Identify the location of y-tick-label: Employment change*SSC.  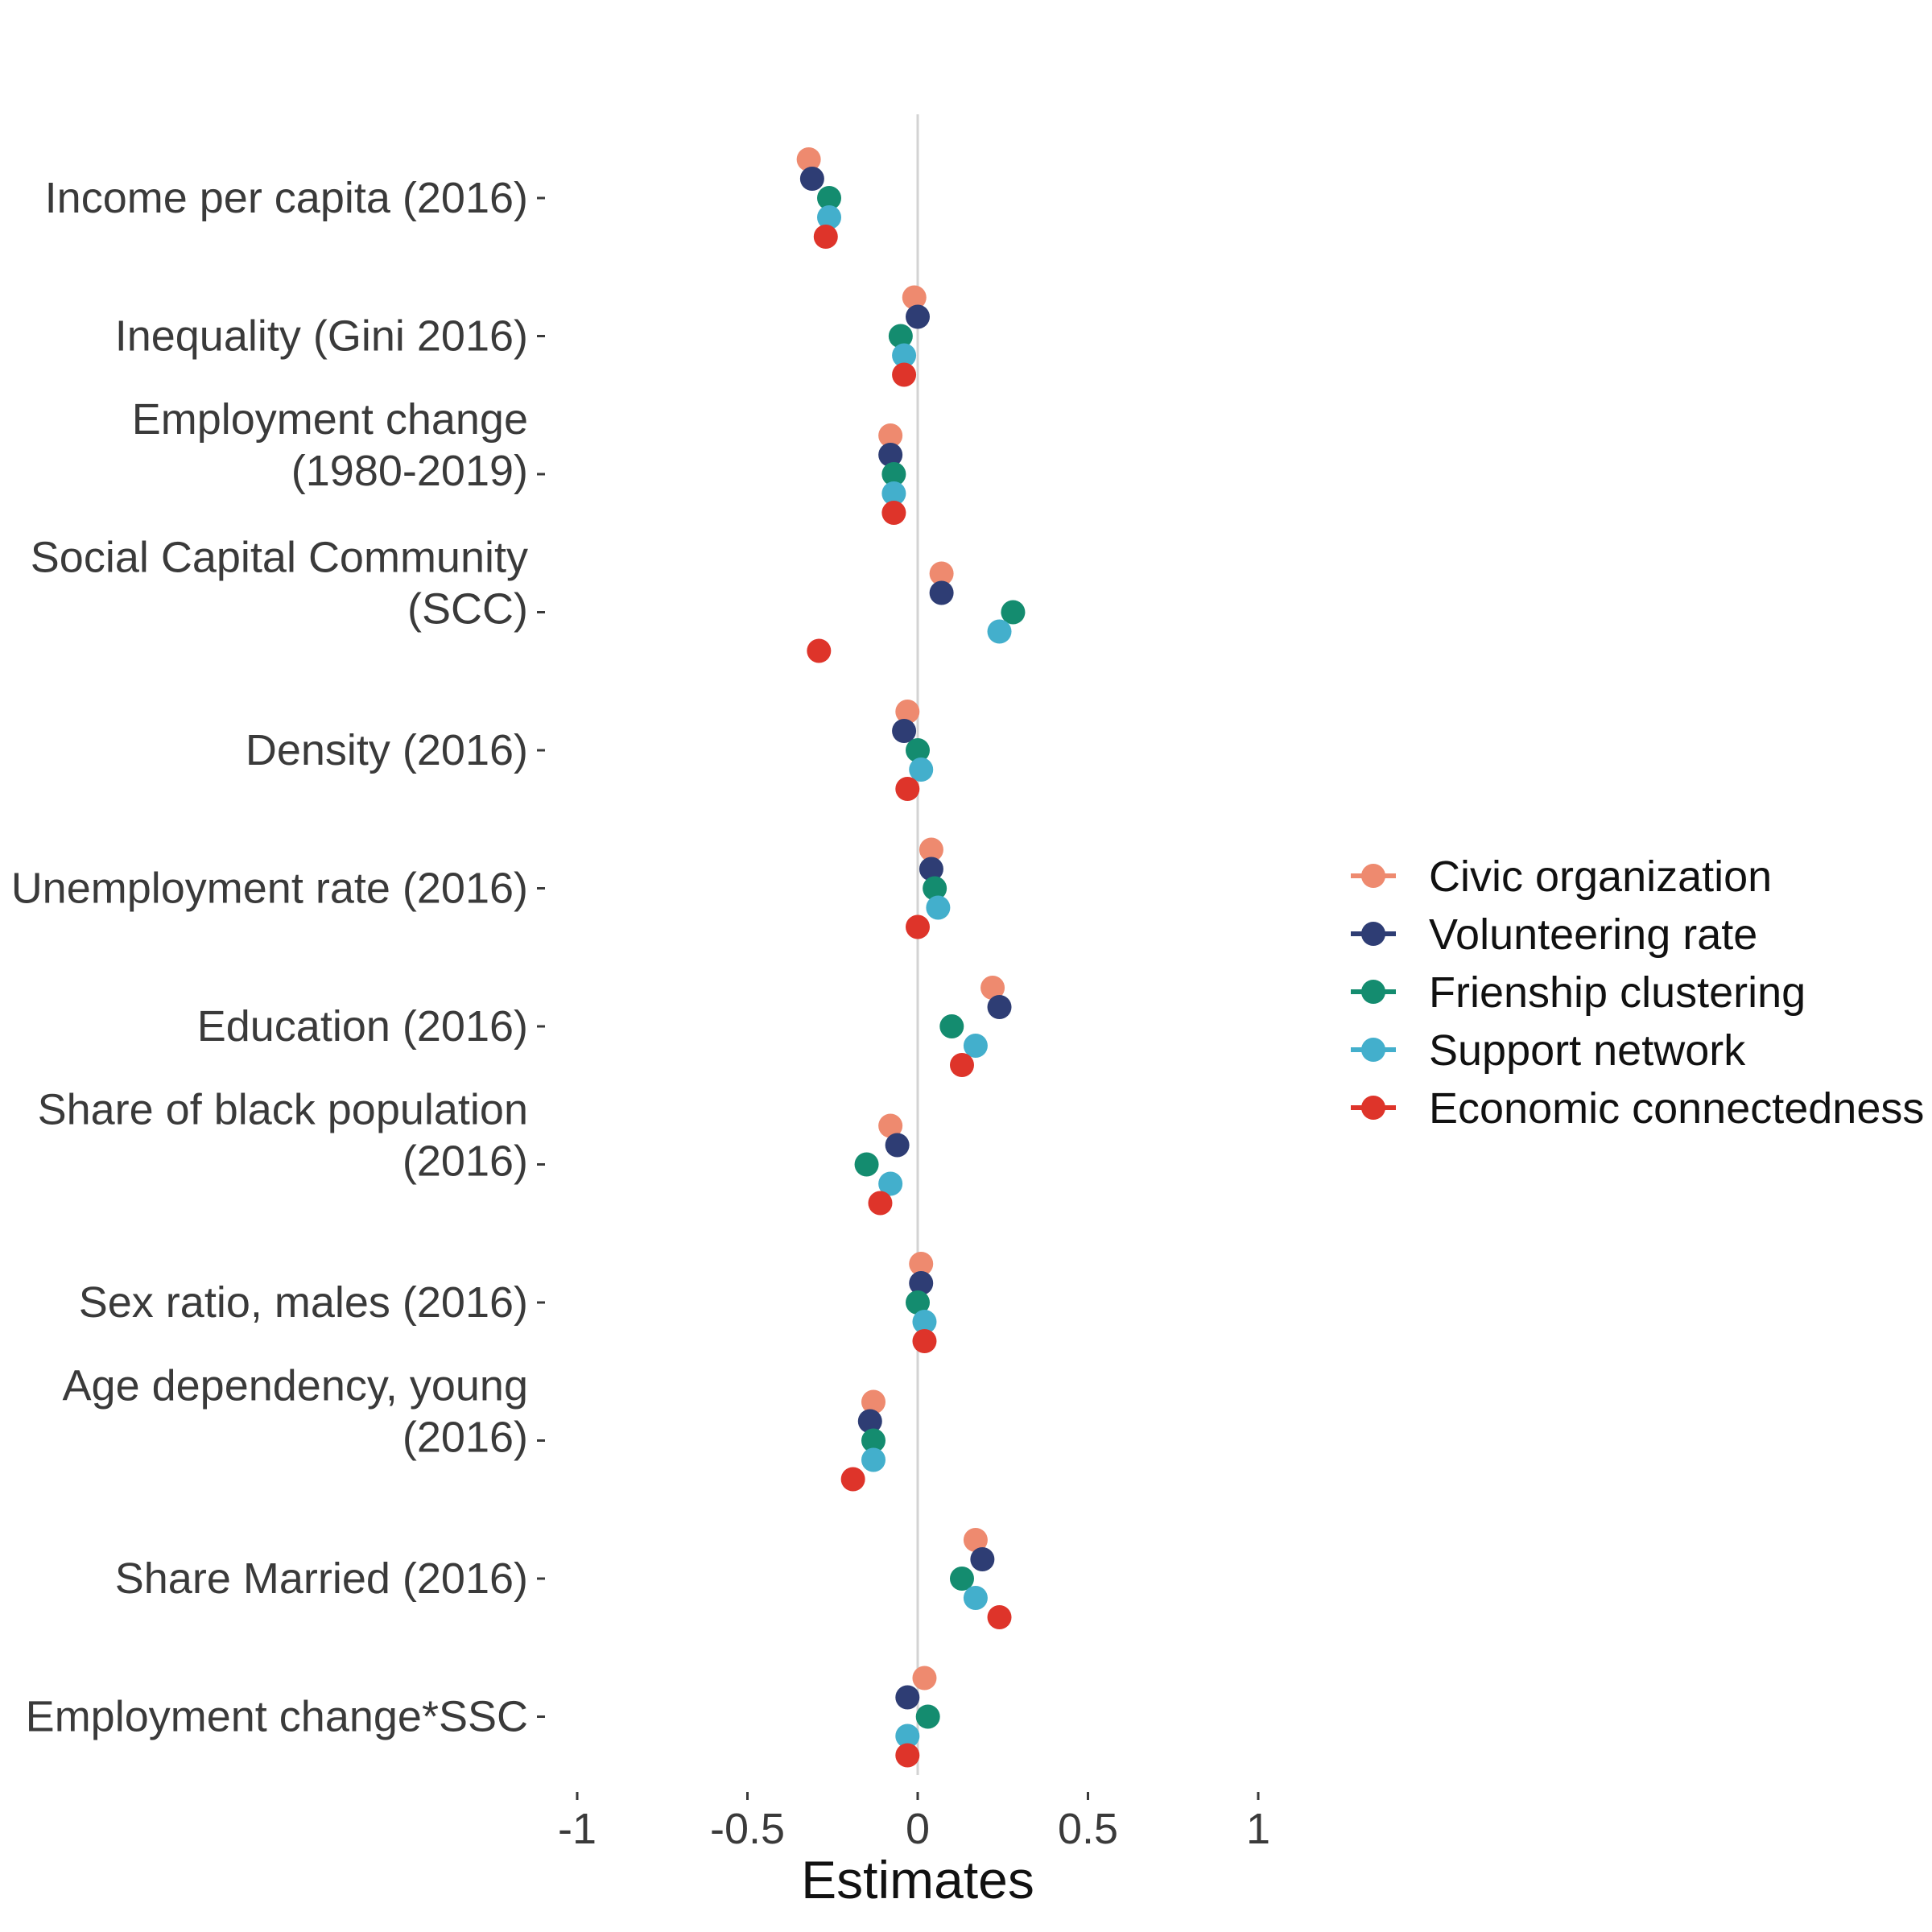
(277, 1717).